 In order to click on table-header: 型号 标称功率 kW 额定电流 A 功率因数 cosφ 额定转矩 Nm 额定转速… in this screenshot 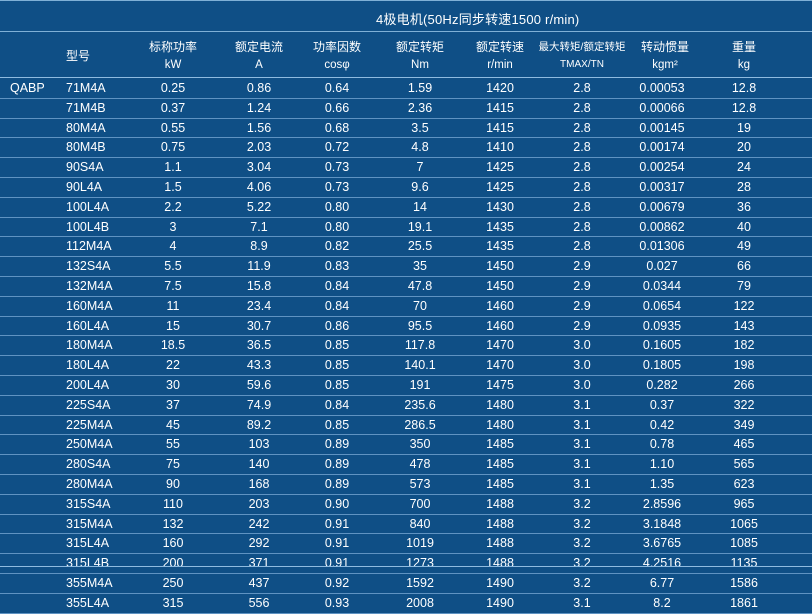, I will do `click(406, 56)`.